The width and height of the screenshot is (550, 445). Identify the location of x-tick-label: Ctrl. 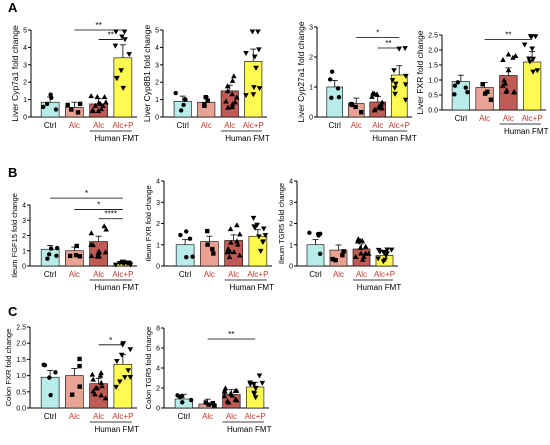
(335, 125).